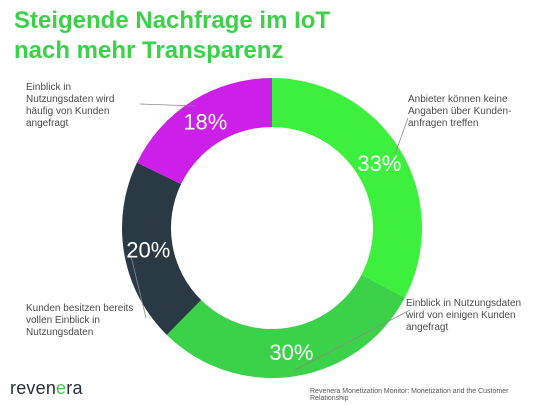 Image resolution: width=540 pixels, height=405 pixels. Describe the element at coordinates (379, 163) in the screenshot. I see `slice-value-label: 33%` at that location.